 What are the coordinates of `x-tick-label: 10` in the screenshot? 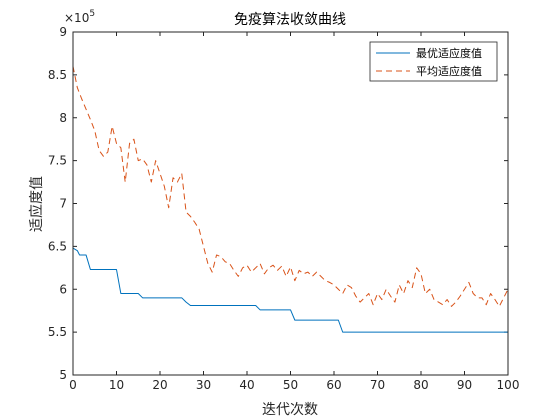 It's located at (116, 385).